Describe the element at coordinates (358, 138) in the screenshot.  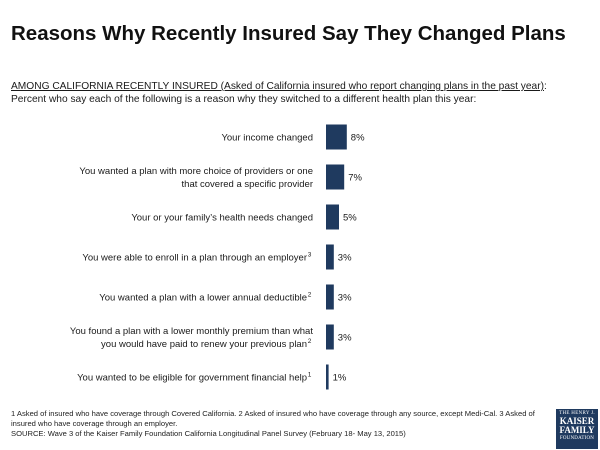
I see `value-label-1: 8%` at that location.